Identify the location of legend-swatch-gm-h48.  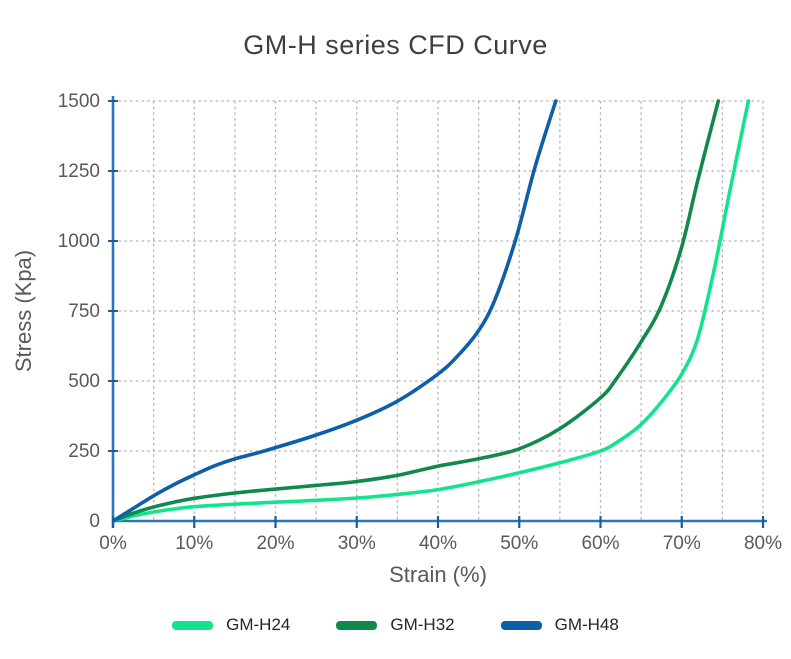
(521, 625).